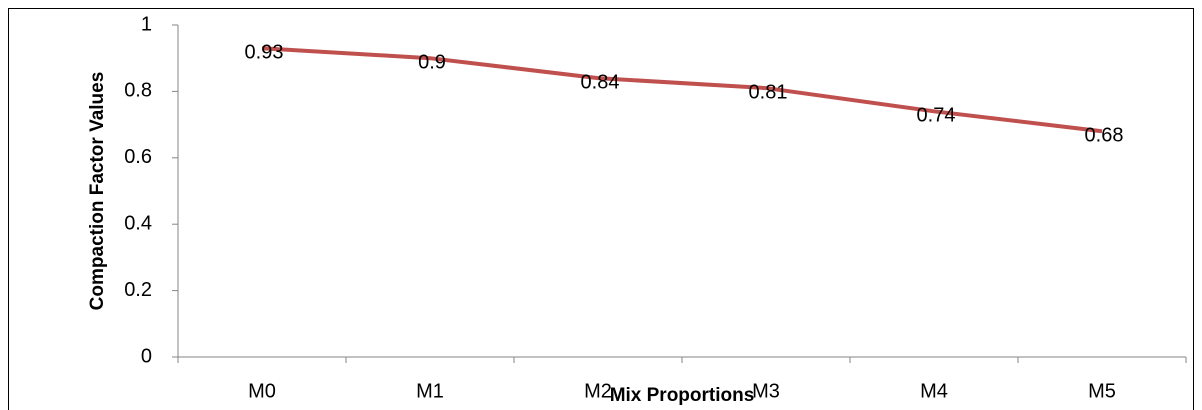  Describe the element at coordinates (768, 92) in the screenshot. I see `data-label: 0.81` at that location.